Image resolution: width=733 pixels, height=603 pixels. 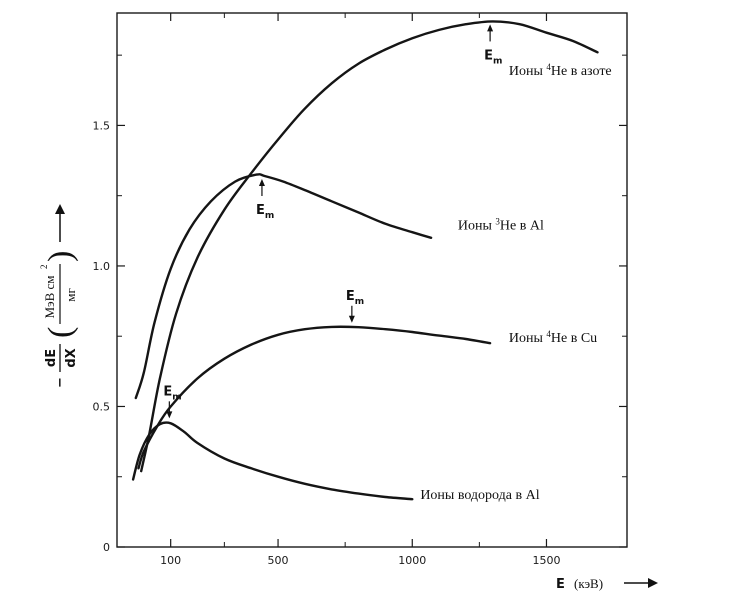 What do you see at coordinates (560, 584) in the screenshot?
I see `x-axis-symbol: E` at bounding box center [560, 584].